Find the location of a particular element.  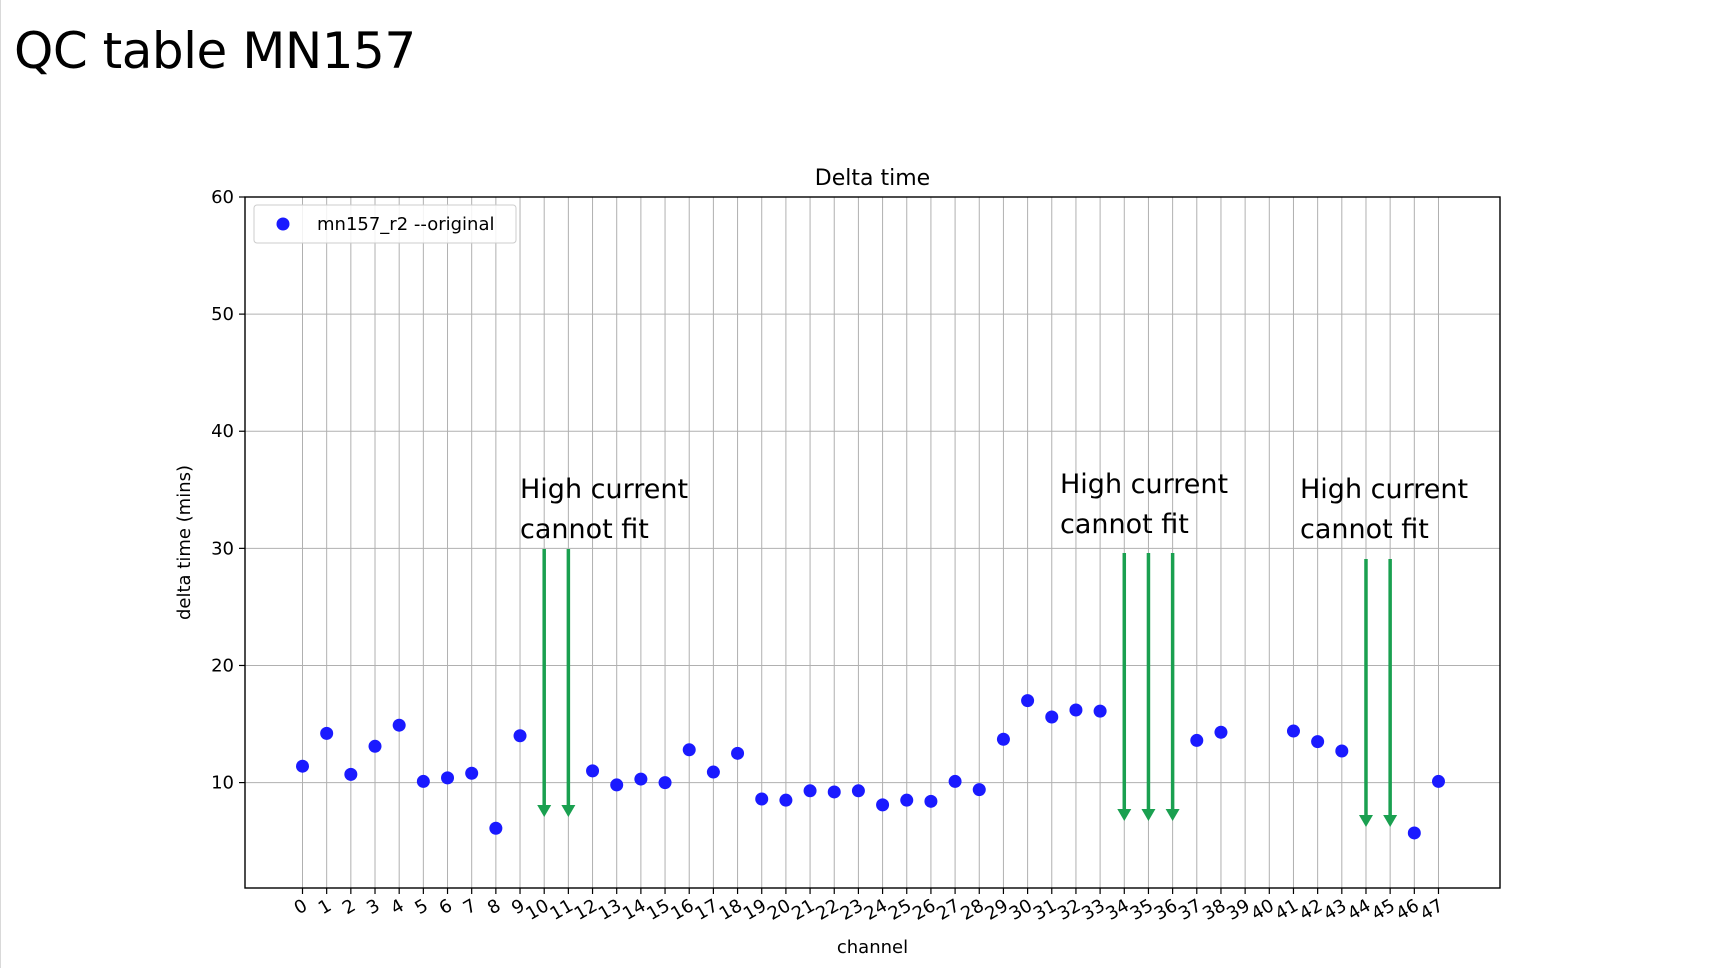

data-point-ch31 is located at coordinates (1052, 717).